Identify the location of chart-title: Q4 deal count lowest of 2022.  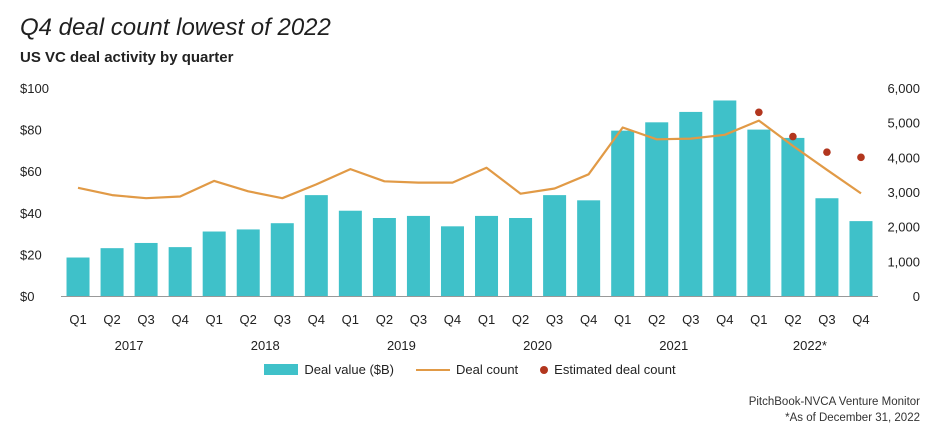
(175, 27).